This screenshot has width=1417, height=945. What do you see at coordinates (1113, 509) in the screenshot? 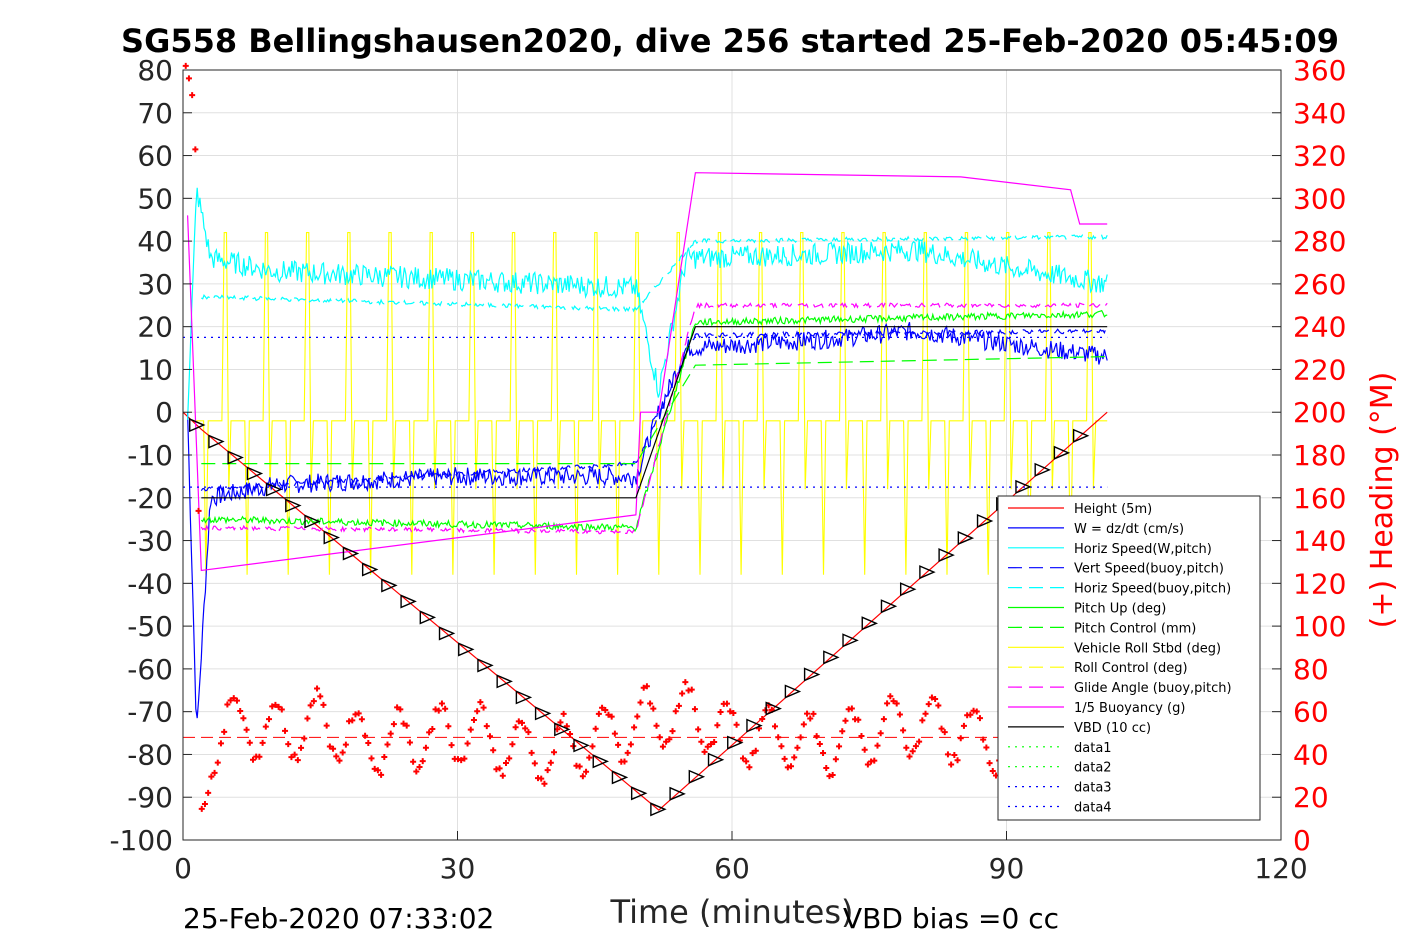
I see `legend-label: Height (5m)` at bounding box center [1113, 509].